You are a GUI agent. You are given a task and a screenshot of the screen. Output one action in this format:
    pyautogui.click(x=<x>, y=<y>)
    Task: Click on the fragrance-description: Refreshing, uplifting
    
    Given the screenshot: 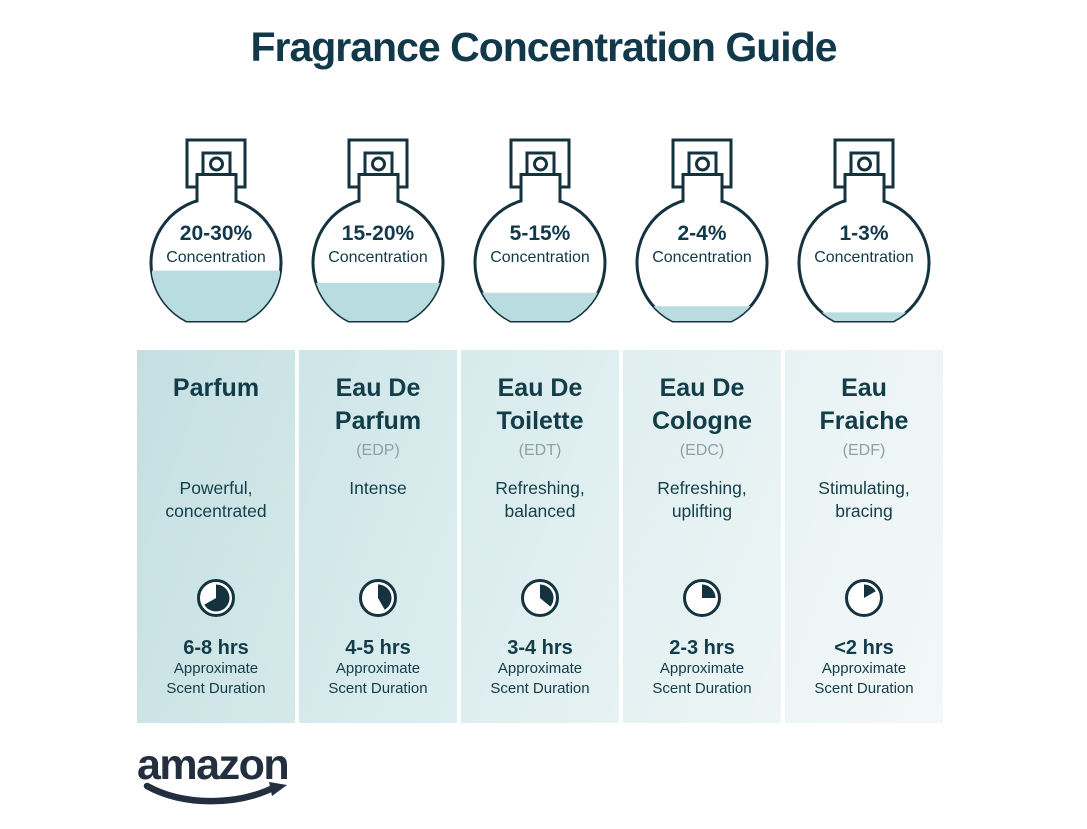 What is the action you would take?
    pyautogui.click(x=702, y=499)
    